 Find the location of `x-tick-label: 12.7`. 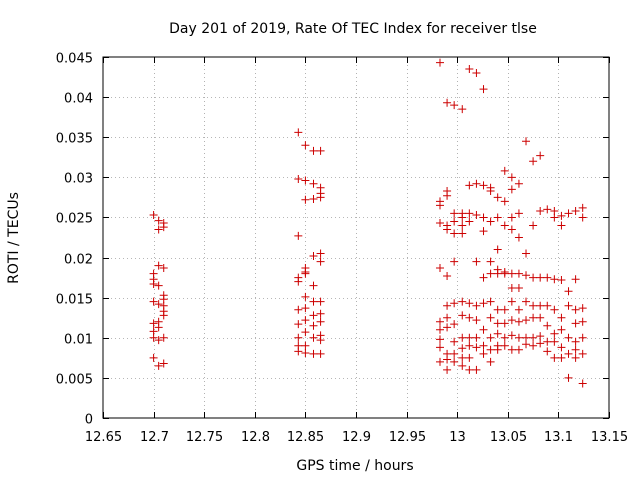

x-tick-label: 12.7 is located at coordinates (154, 437).